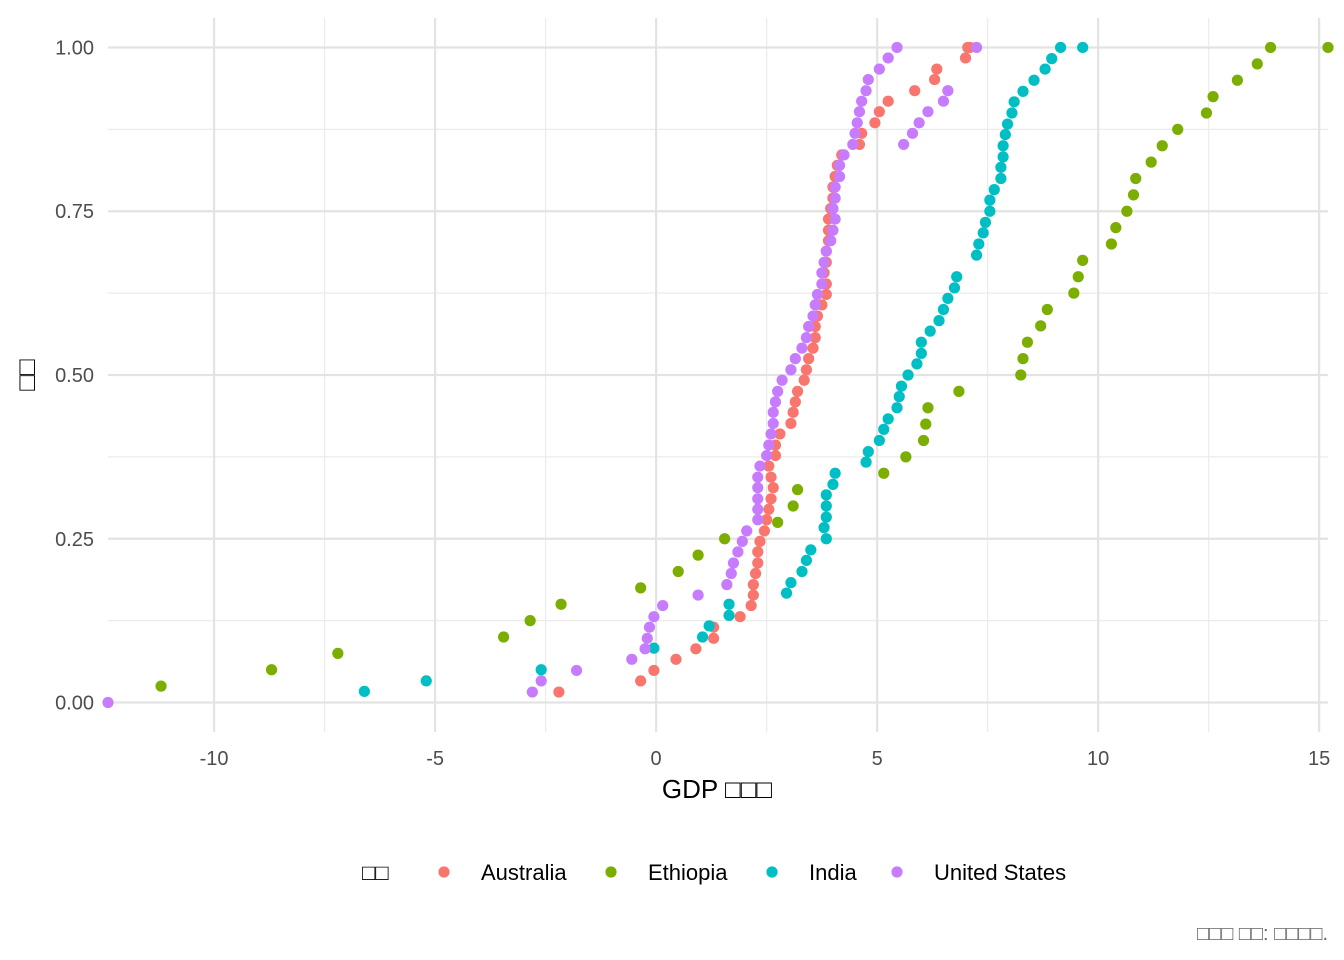 This screenshot has height=960, width=1344. Describe the element at coordinates (833, 872) in the screenshot. I see `legend-label: India` at that location.